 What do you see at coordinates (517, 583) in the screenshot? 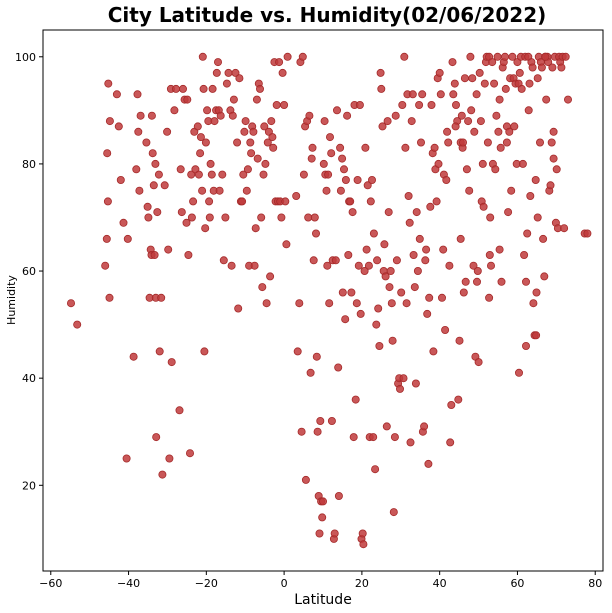
I see `x-tick-label: 60` at bounding box center [517, 583].